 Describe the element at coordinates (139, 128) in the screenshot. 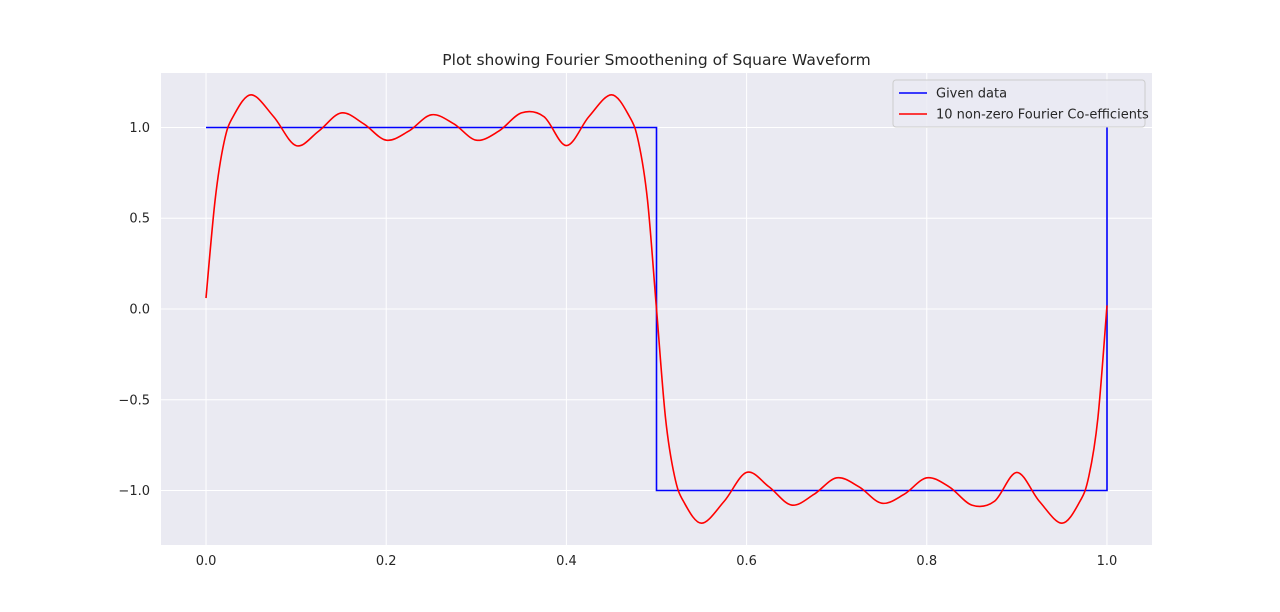

I see `y-tick-label: 1.0` at that location.